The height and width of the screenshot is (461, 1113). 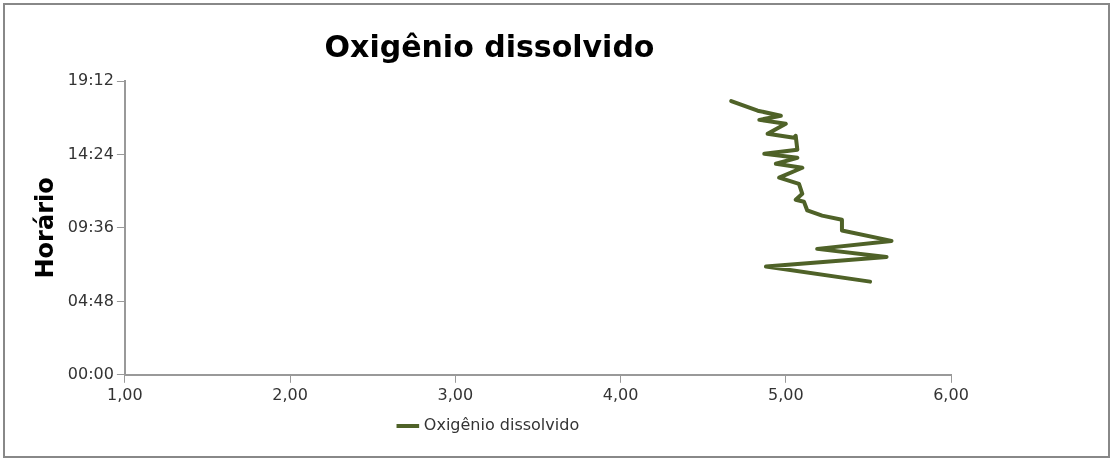 I want to click on chart-title: Oxigênio dissolvido, so click(x=489, y=46).